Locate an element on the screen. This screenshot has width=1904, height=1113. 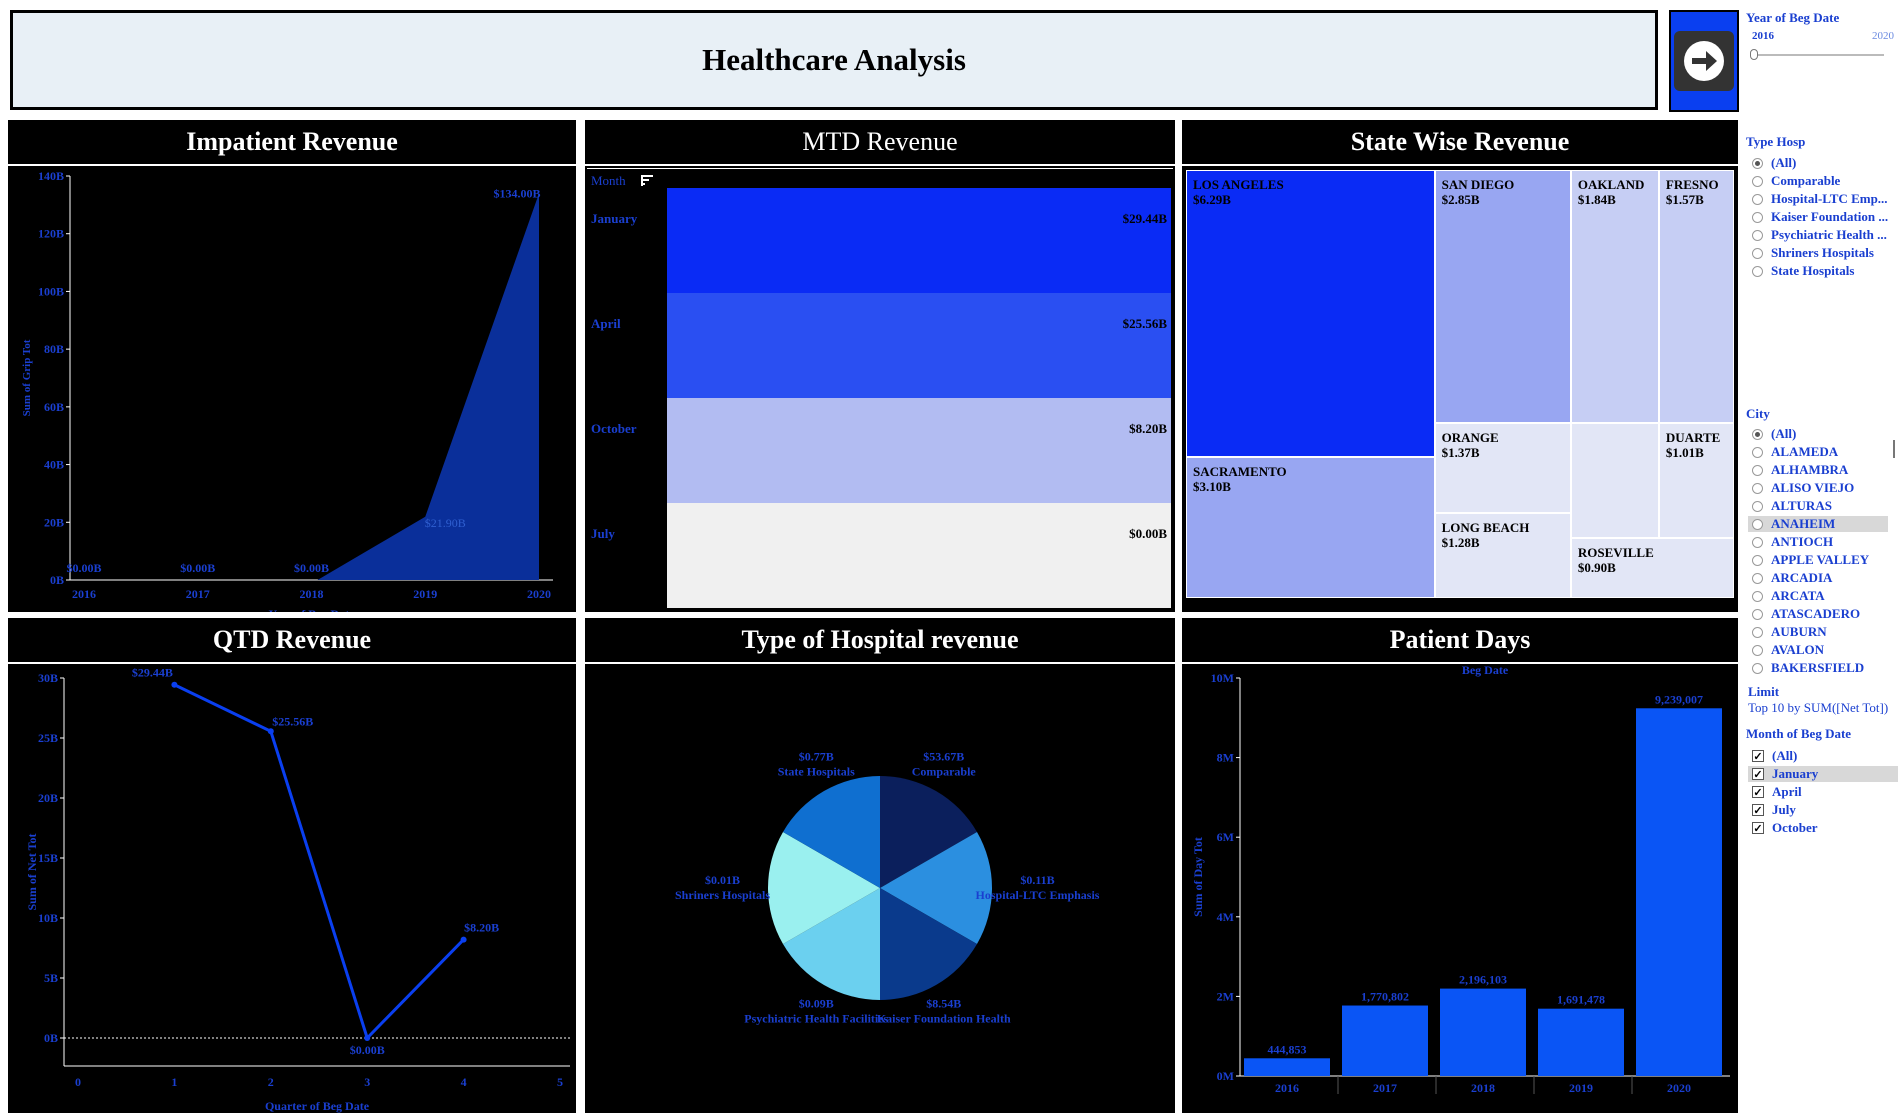
filter-option: ALISO VIEJO is located at coordinates (1803, 488).